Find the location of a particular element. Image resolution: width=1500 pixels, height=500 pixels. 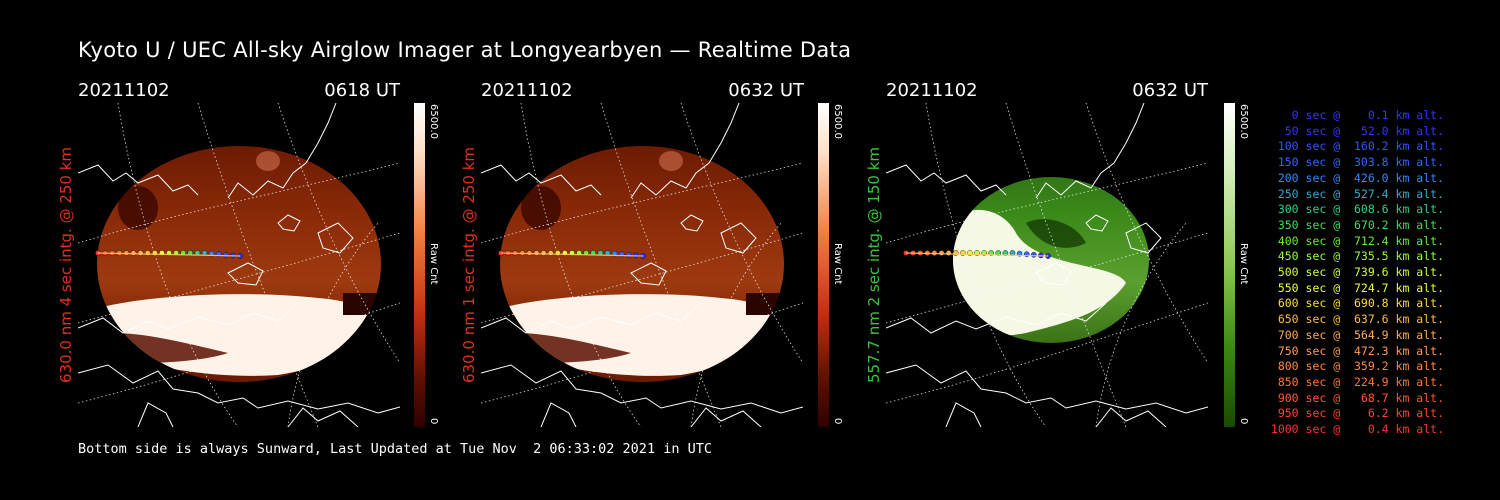

legend-entry: 100 sec @ 160.2 km alt. is located at coordinates (1357, 146).